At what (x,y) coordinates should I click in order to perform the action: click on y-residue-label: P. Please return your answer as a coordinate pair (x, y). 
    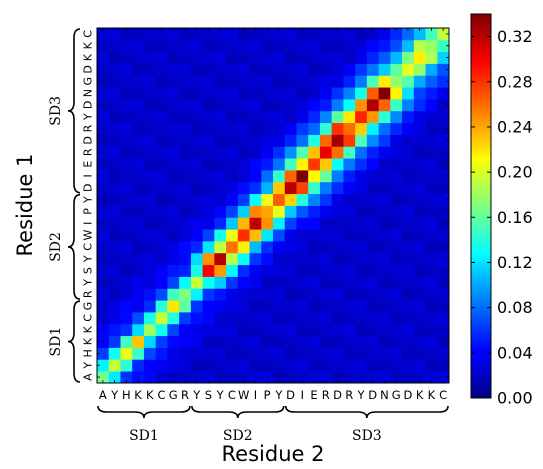
    Looking at the image, I should click on (88, 211).